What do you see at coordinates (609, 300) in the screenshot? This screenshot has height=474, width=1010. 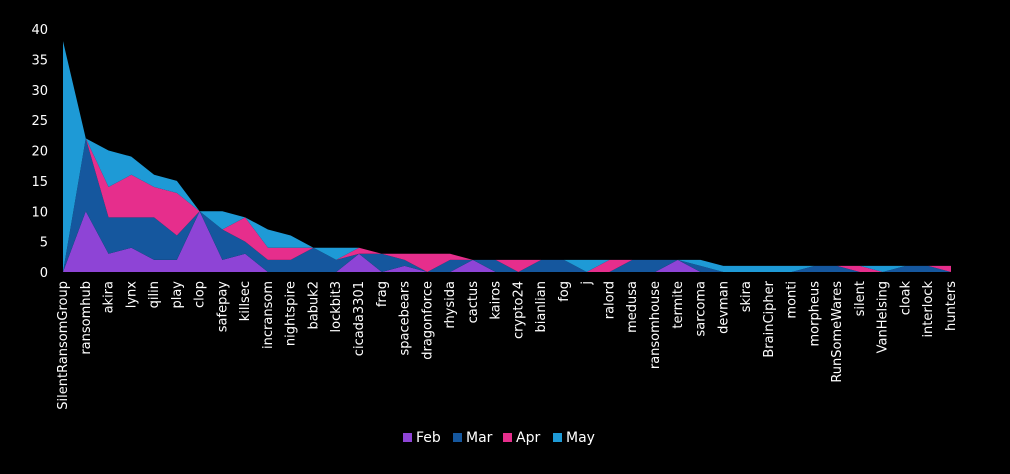 I see `x-tick-label: ralord` at bounding box center [609, 300].